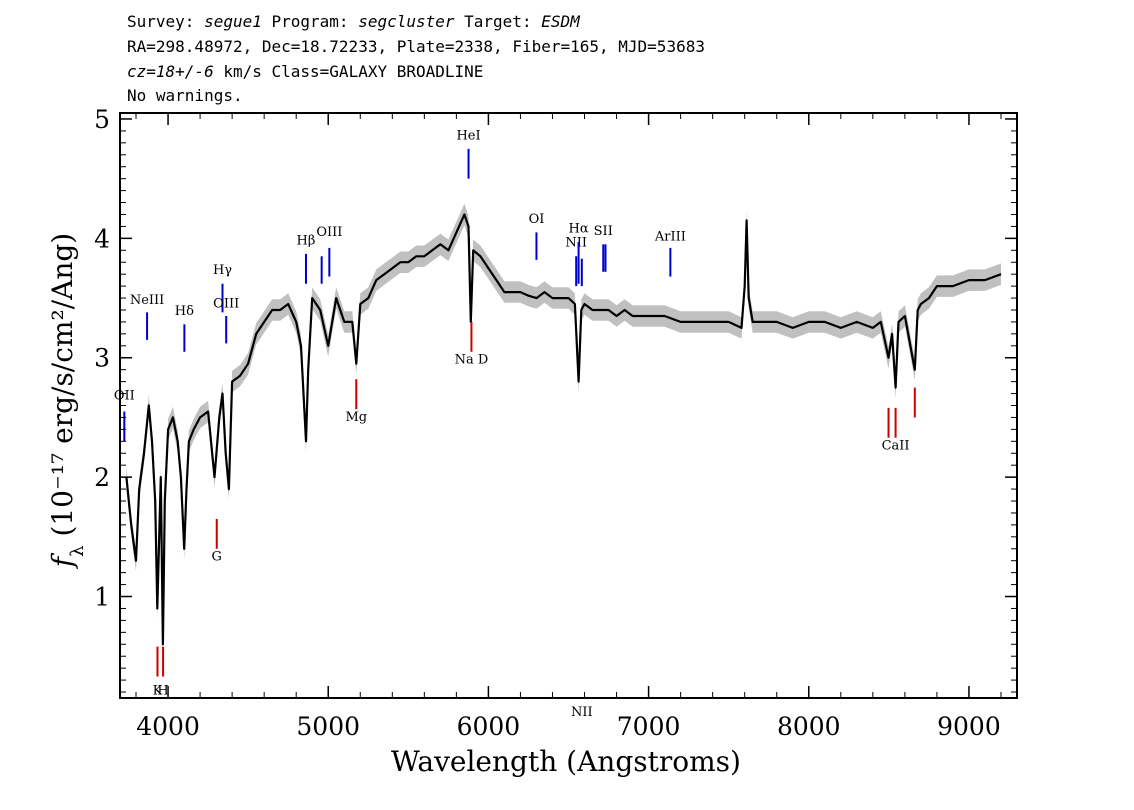 This screenshot has width=1134, height=810. I want to click on absorption-line-label: Mg, so click(356, 417).